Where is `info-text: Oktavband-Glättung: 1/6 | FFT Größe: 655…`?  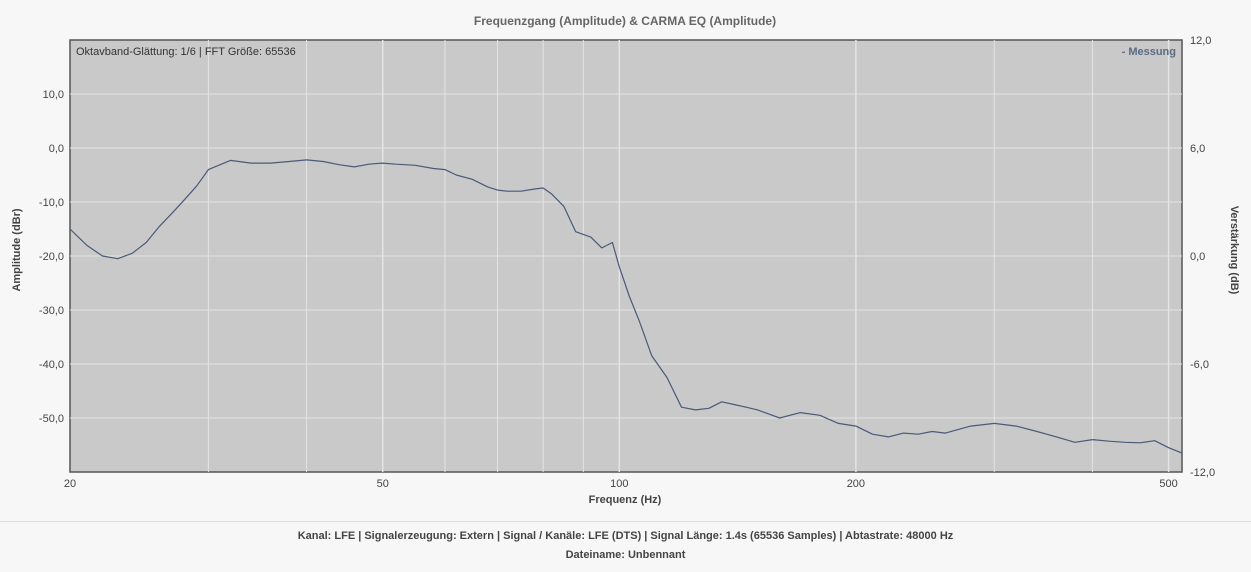 info-text: Oktavband-Glättung: 1/6 | FFT Größe: 655… is located at coordinates (186, 52).